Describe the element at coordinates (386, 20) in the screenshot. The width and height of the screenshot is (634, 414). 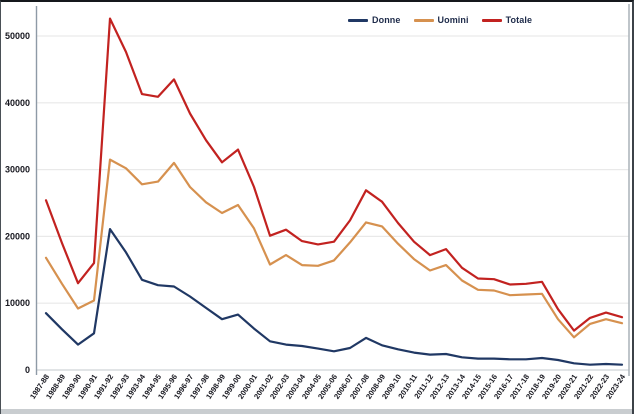
I see `legend-label-donne: Donne` at that location.